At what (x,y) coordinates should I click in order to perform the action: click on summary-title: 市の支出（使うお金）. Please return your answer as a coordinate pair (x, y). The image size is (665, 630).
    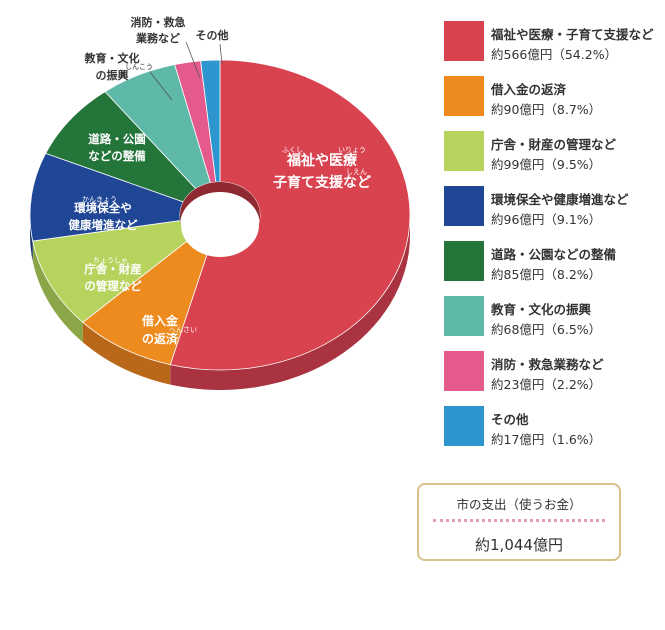
    Looking at the image, I should click on (519, 504).